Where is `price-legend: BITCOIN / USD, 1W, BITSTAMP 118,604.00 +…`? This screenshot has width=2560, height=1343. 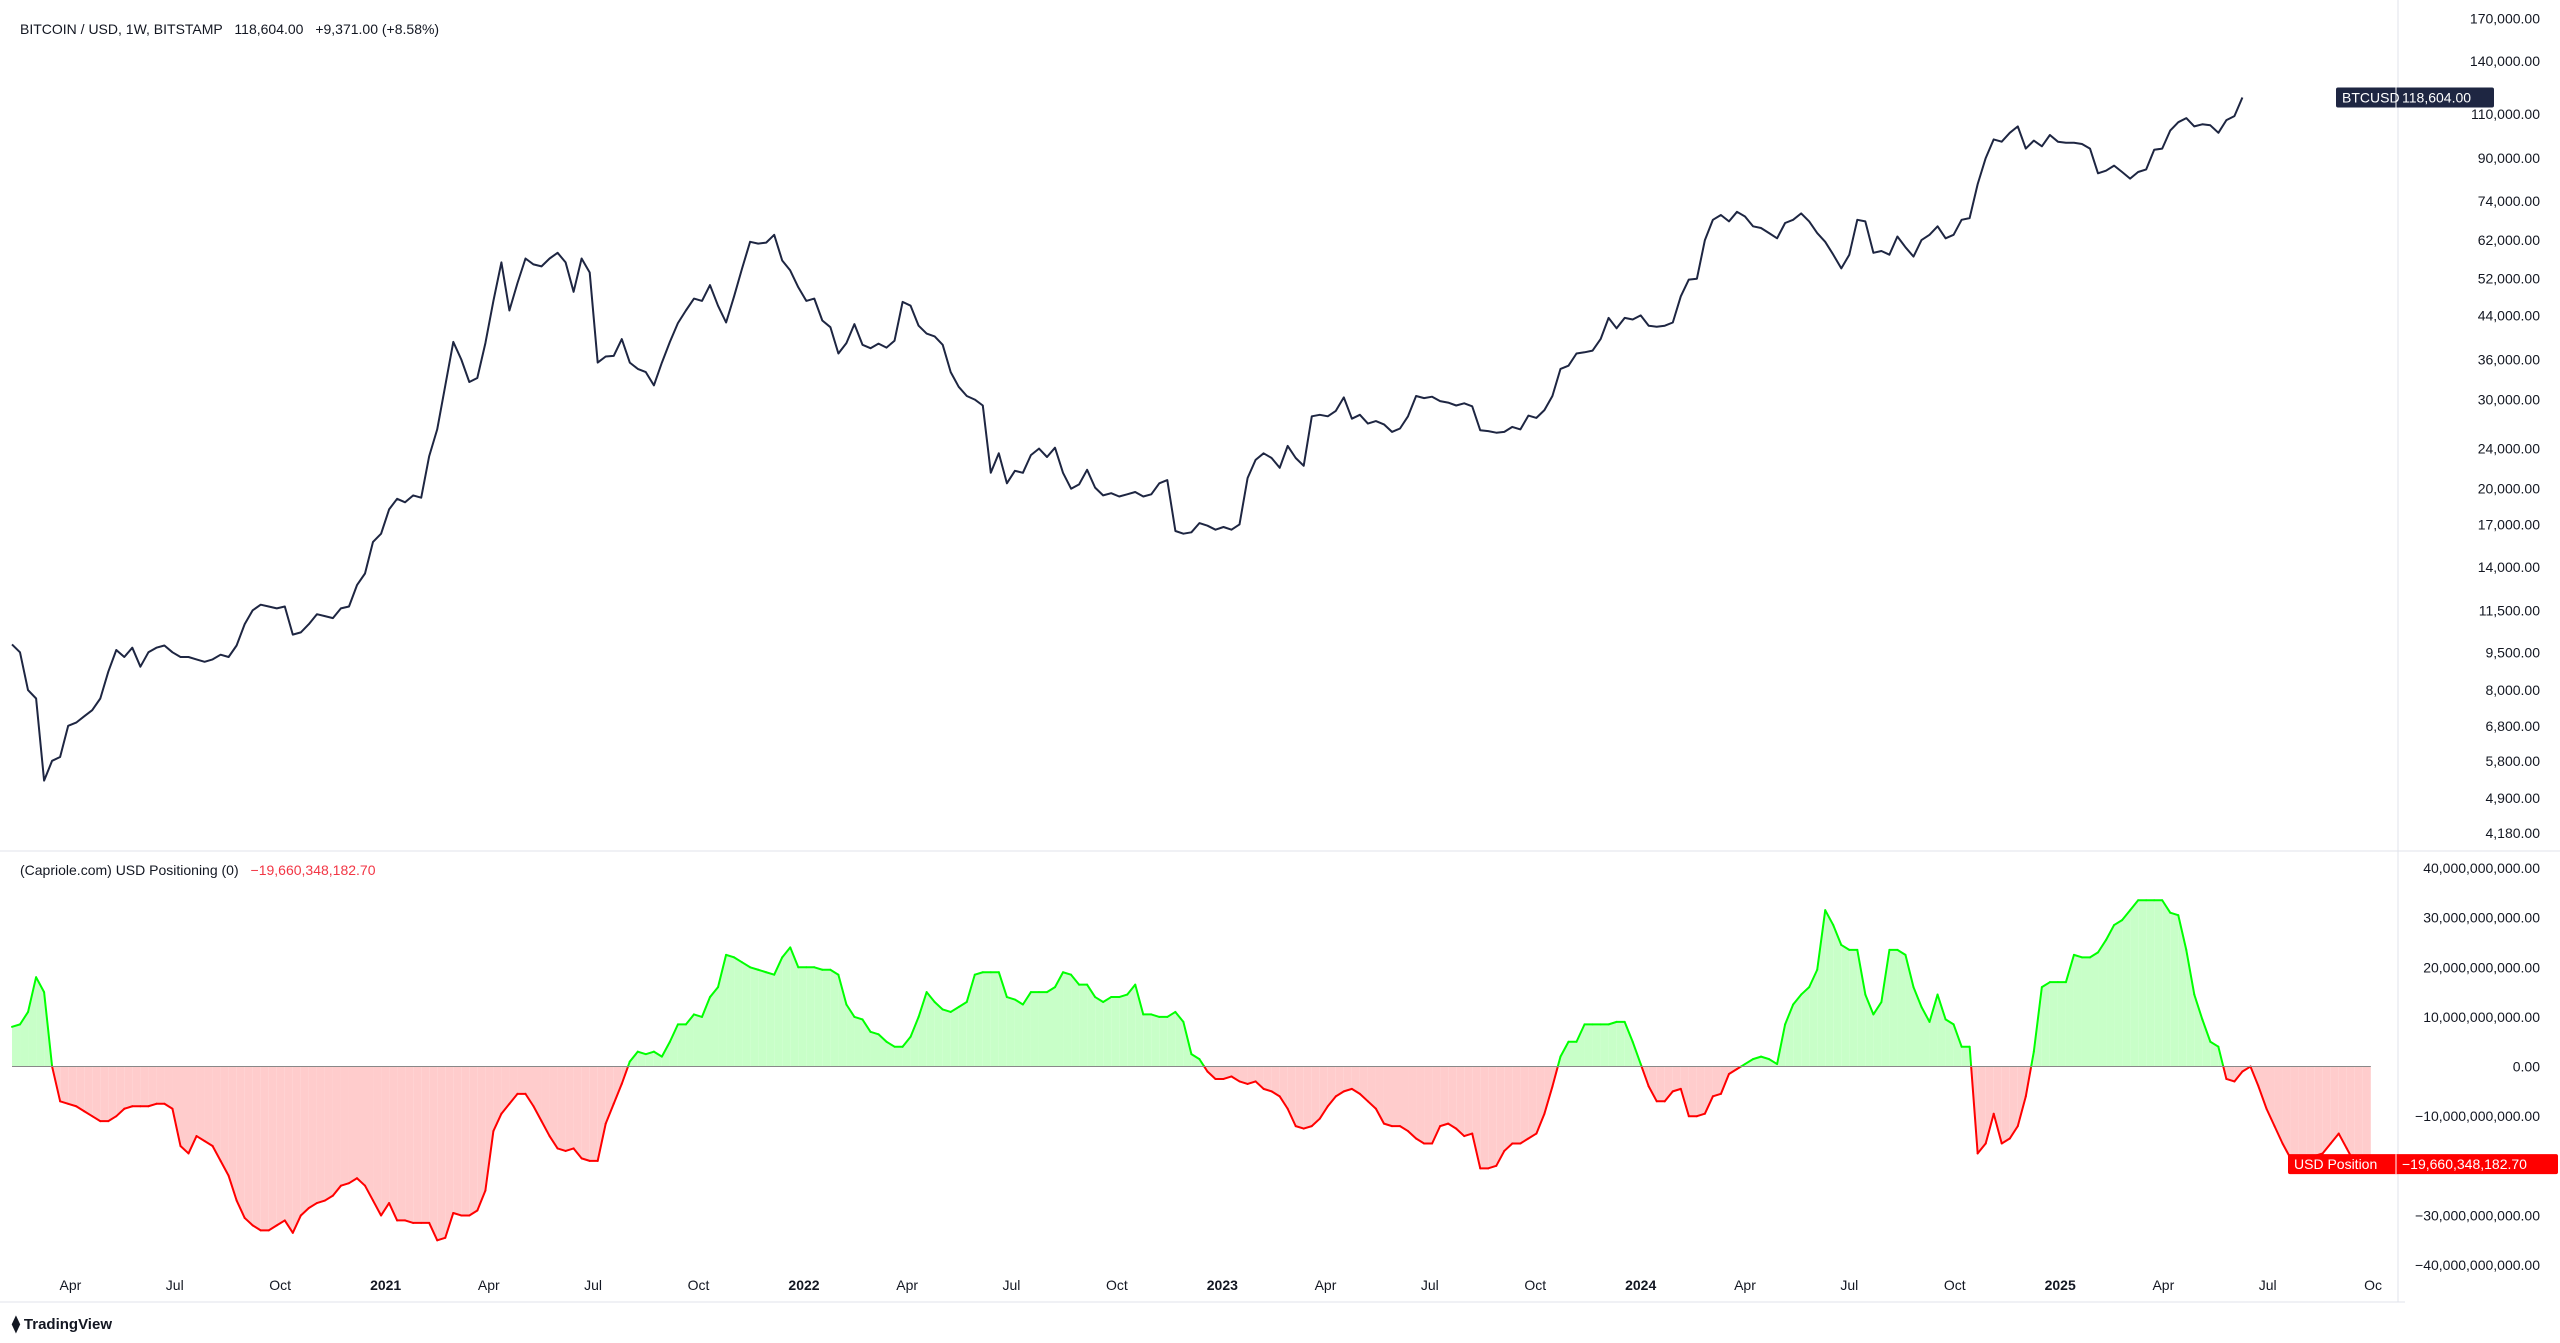 price-legend: BITCOIN / USD, 1W, BITSTAMP 118,604.00 +… is located at coordinates (229, 29).